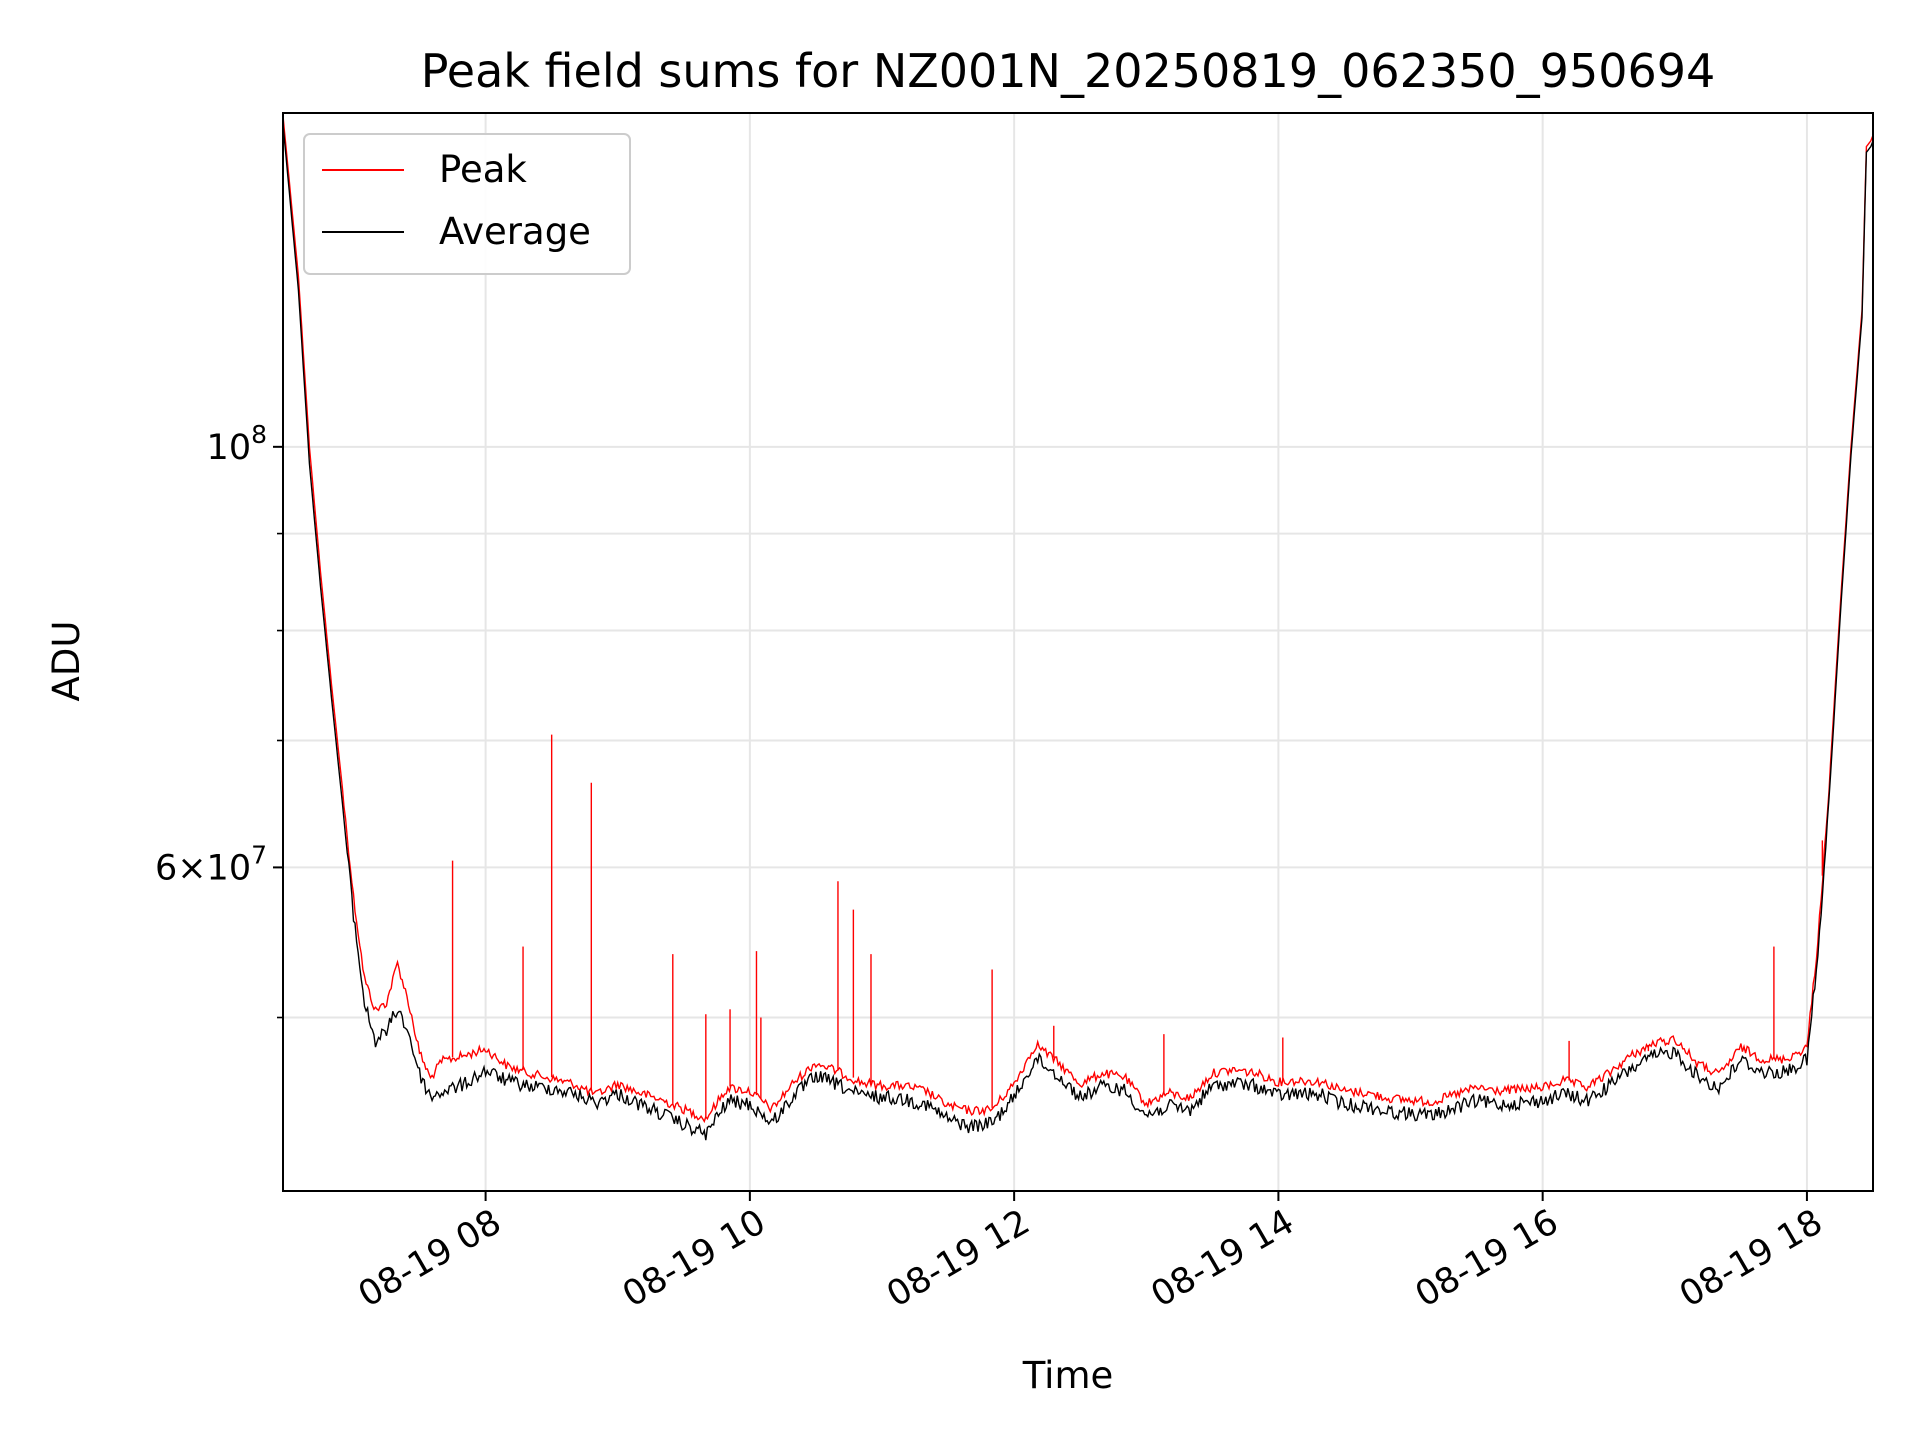  Describe the element at coordinates (1068, 1375) in the screenshot. I see `x-axis-label: Time` at that location.